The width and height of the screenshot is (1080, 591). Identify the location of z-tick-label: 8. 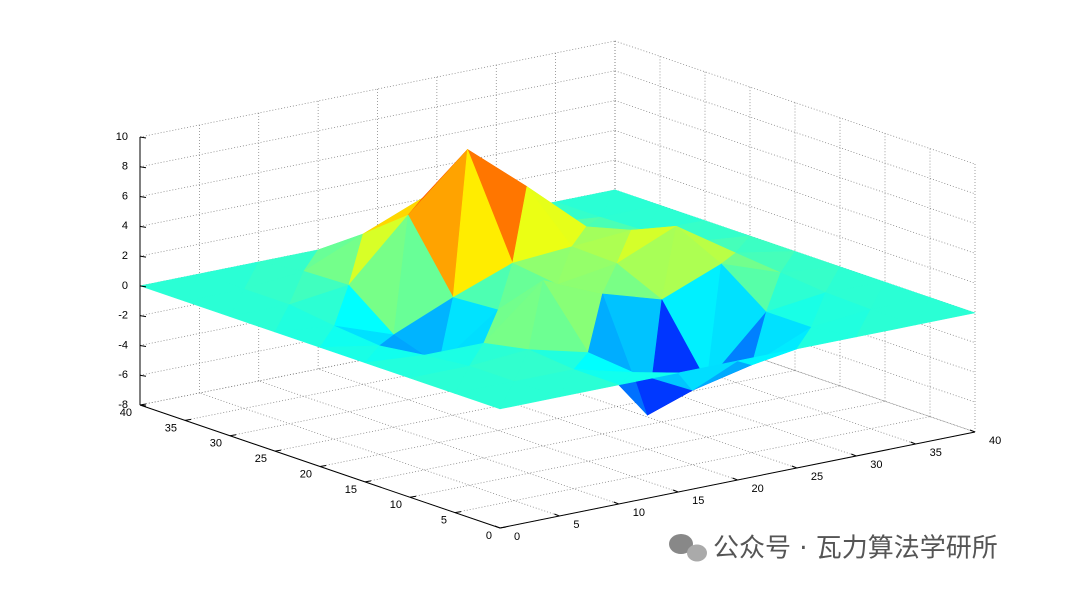
(125, 167).